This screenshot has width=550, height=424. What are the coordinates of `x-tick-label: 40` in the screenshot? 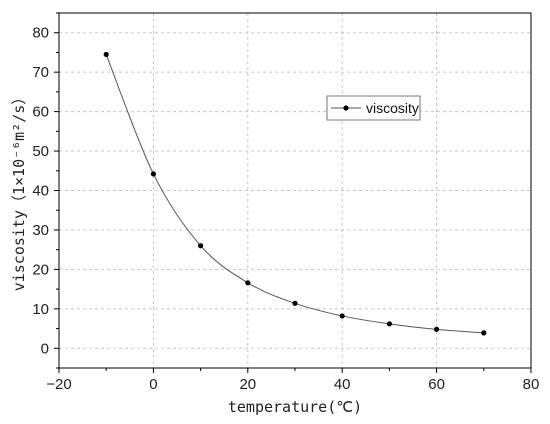 It's located at (342, 384).